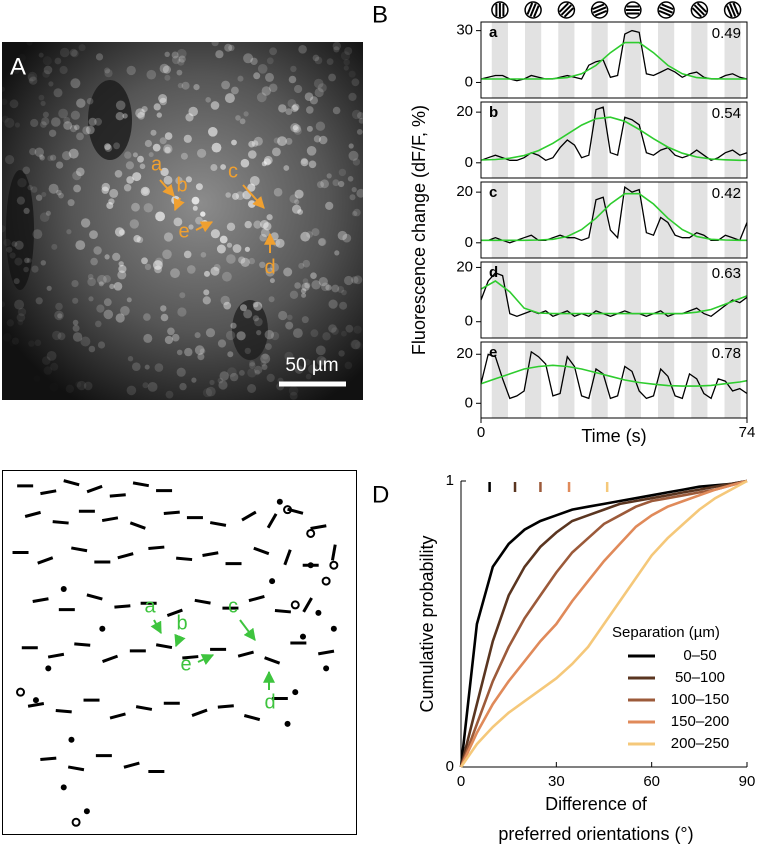  Describe the element at coordinates (493, 192) in the screenshot. I see `trace-label: c` at that location.